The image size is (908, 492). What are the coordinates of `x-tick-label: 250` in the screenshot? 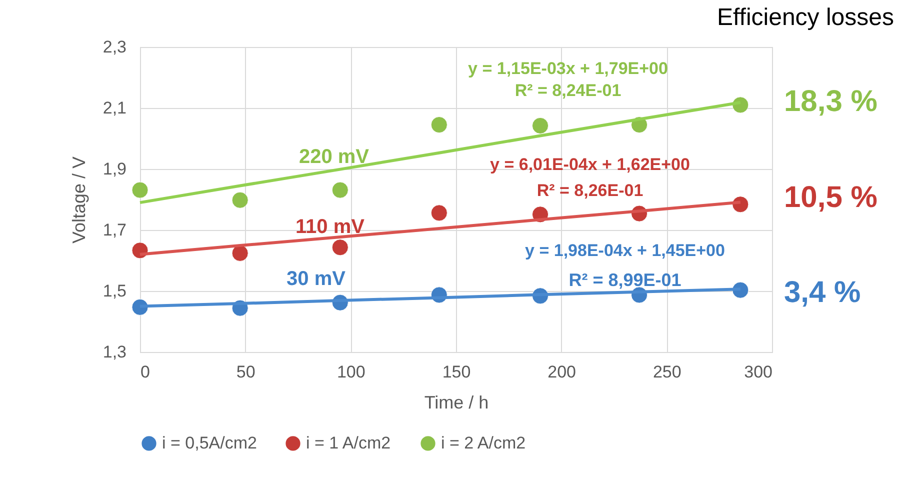 It's located at (667, 372).